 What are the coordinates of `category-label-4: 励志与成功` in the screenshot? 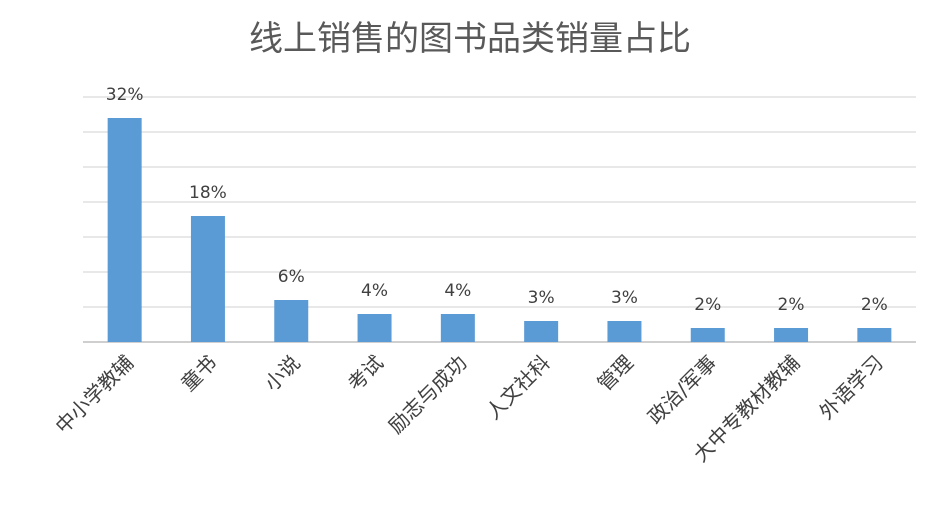 It's located at (428, 395).